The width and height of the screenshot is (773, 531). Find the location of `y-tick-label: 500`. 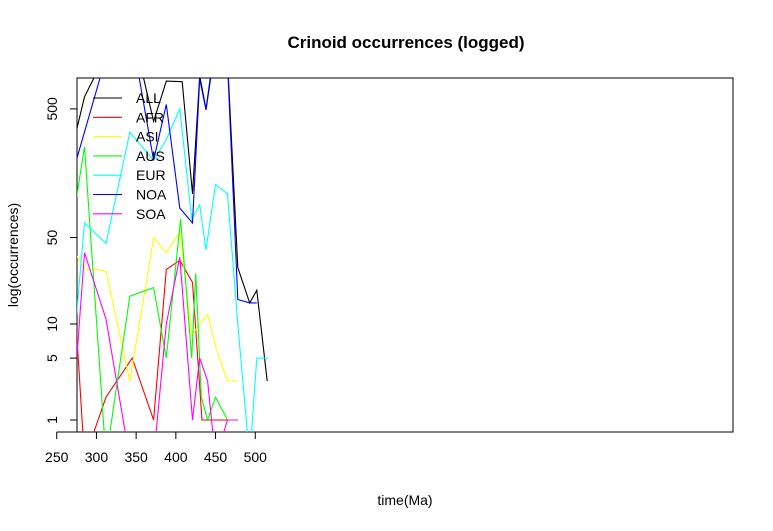

y-tick-label: 500 is located at coordinates (52, 109).